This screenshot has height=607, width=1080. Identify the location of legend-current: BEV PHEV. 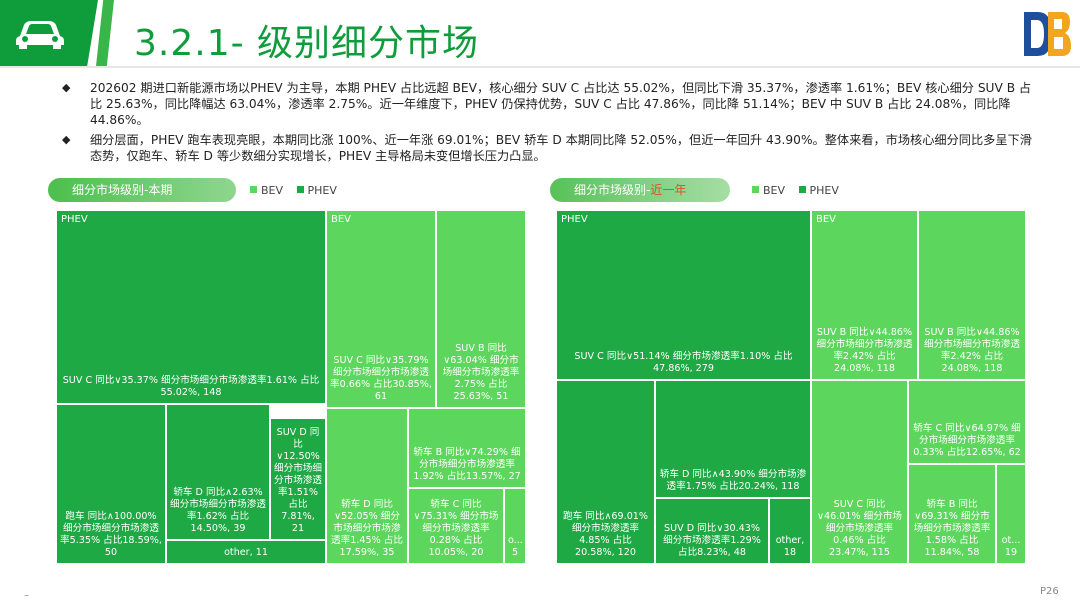
(298, 190).